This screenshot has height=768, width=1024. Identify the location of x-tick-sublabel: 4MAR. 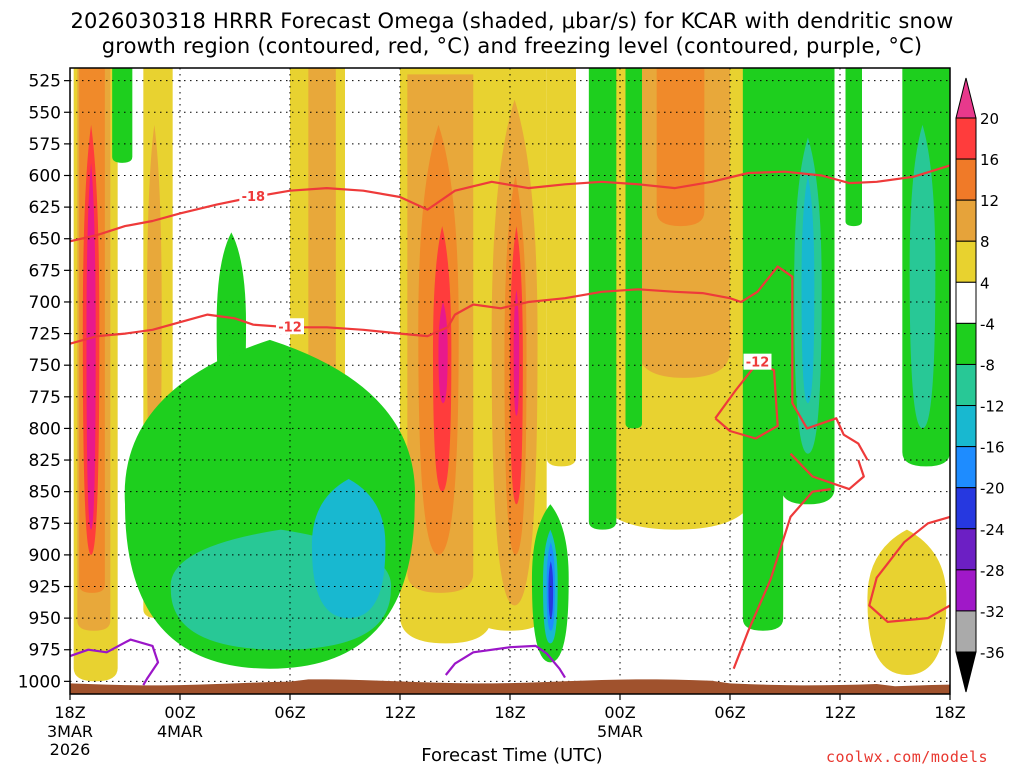
(180, 731).